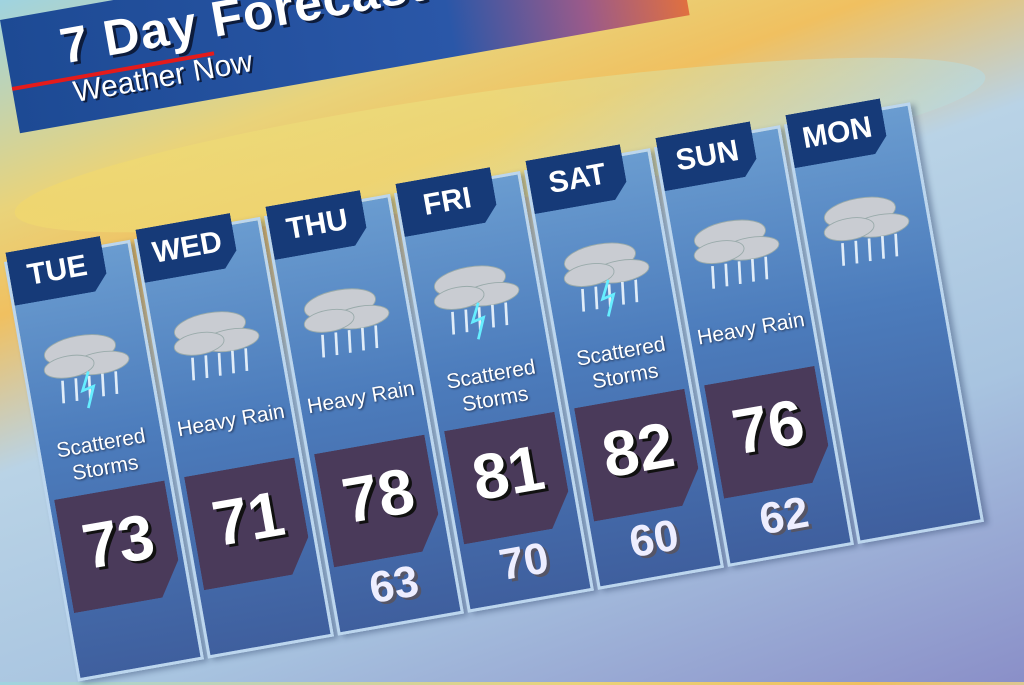 This screenshot has height=685, width=1024. Describe the element at coordinates (509, 478) in the screenshot. I see `high-temp: 81` at that location.